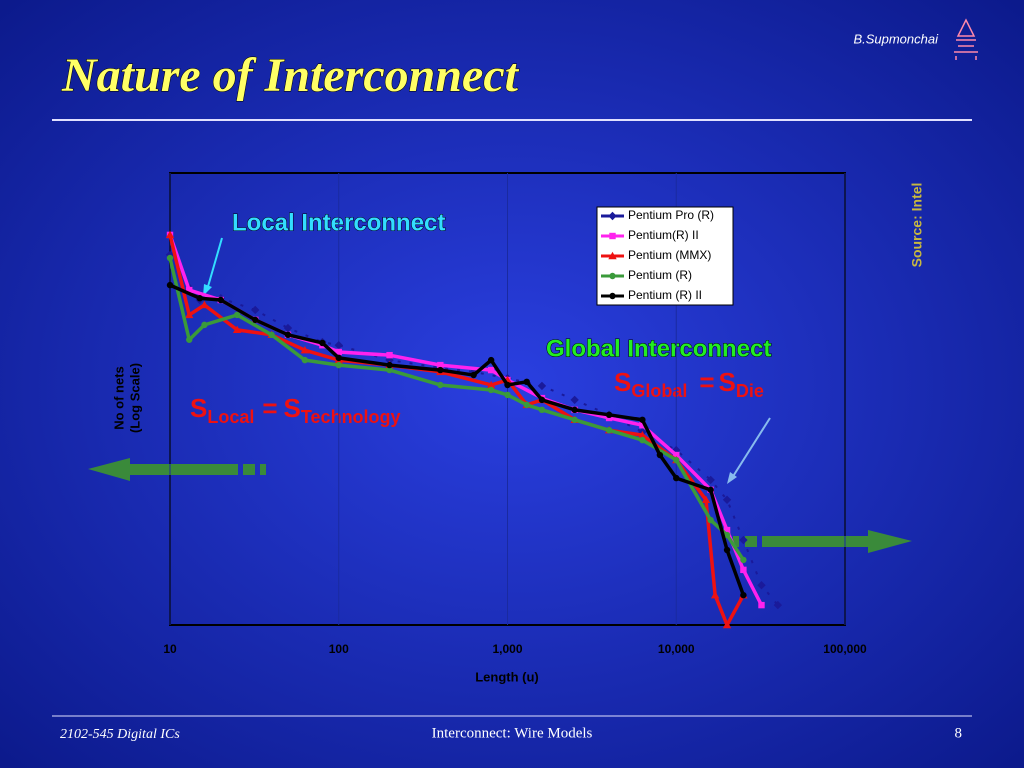 Image resolution: width=1024 pixels, height=768 pixels. I want to click on y-axis-label: No of nets (Log Scale), so click(126, 398).